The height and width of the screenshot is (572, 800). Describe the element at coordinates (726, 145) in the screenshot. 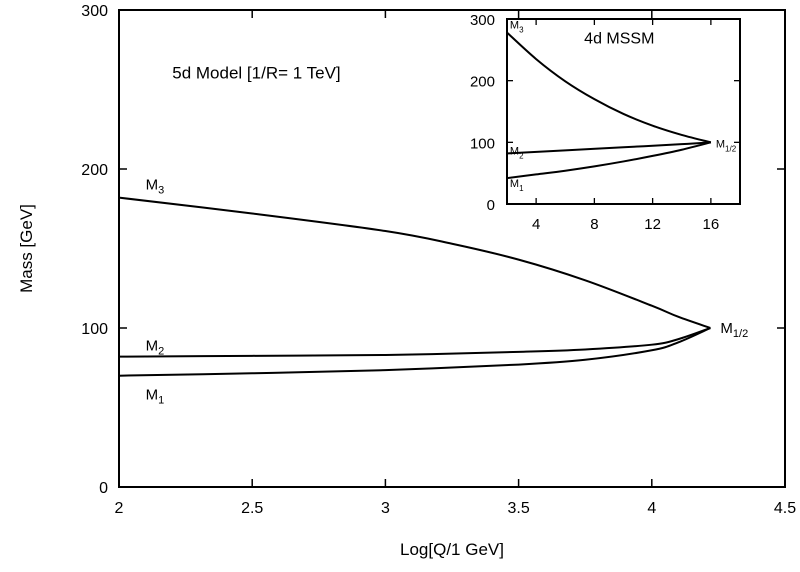

I see `inset-convergence-label: M1/2` at that location.